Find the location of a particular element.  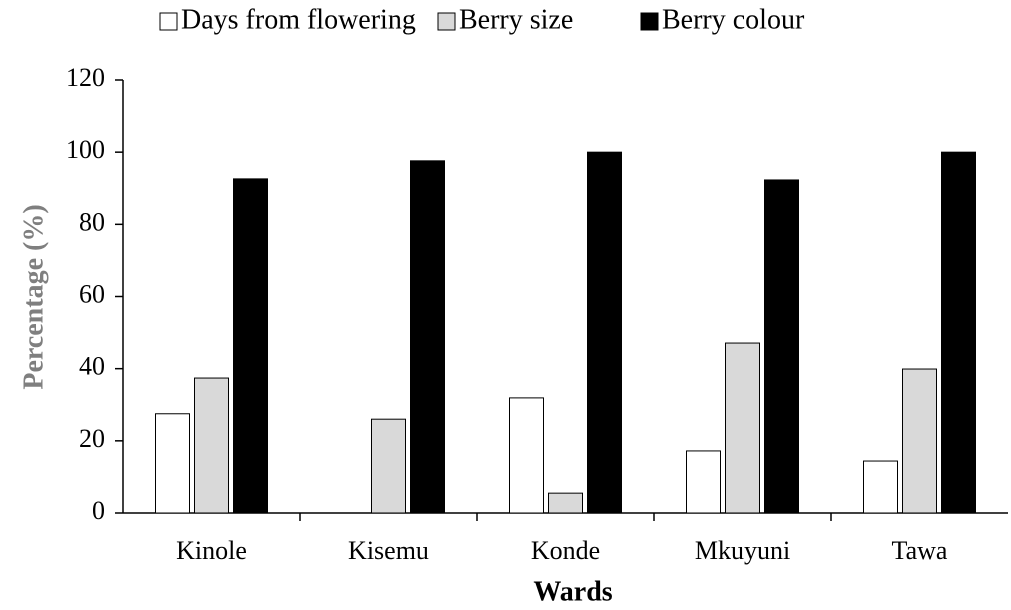

legend-label: Berry colour is located at coordinates (733, 19).